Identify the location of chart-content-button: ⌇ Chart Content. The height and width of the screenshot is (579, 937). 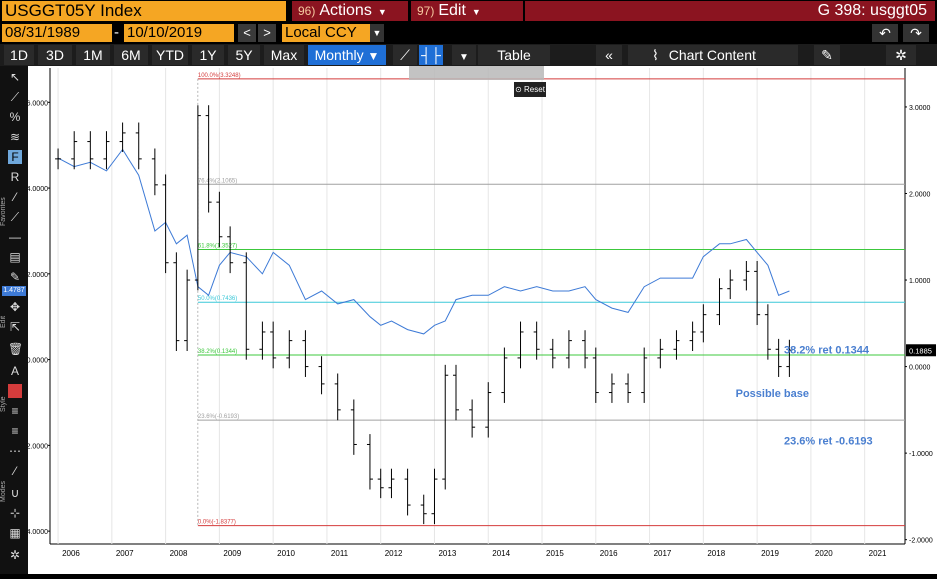
(713, 55).